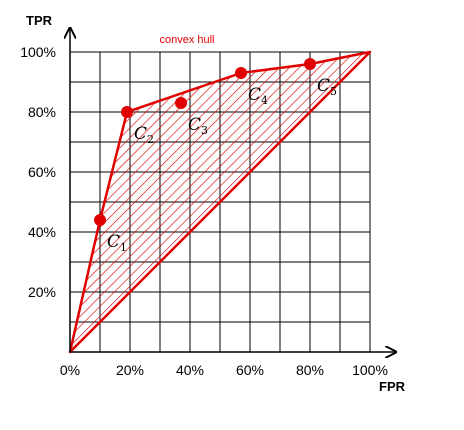 This screenshot has height=430, width=464. I want to click on y-tick-label: 60%, so click(42, 172).